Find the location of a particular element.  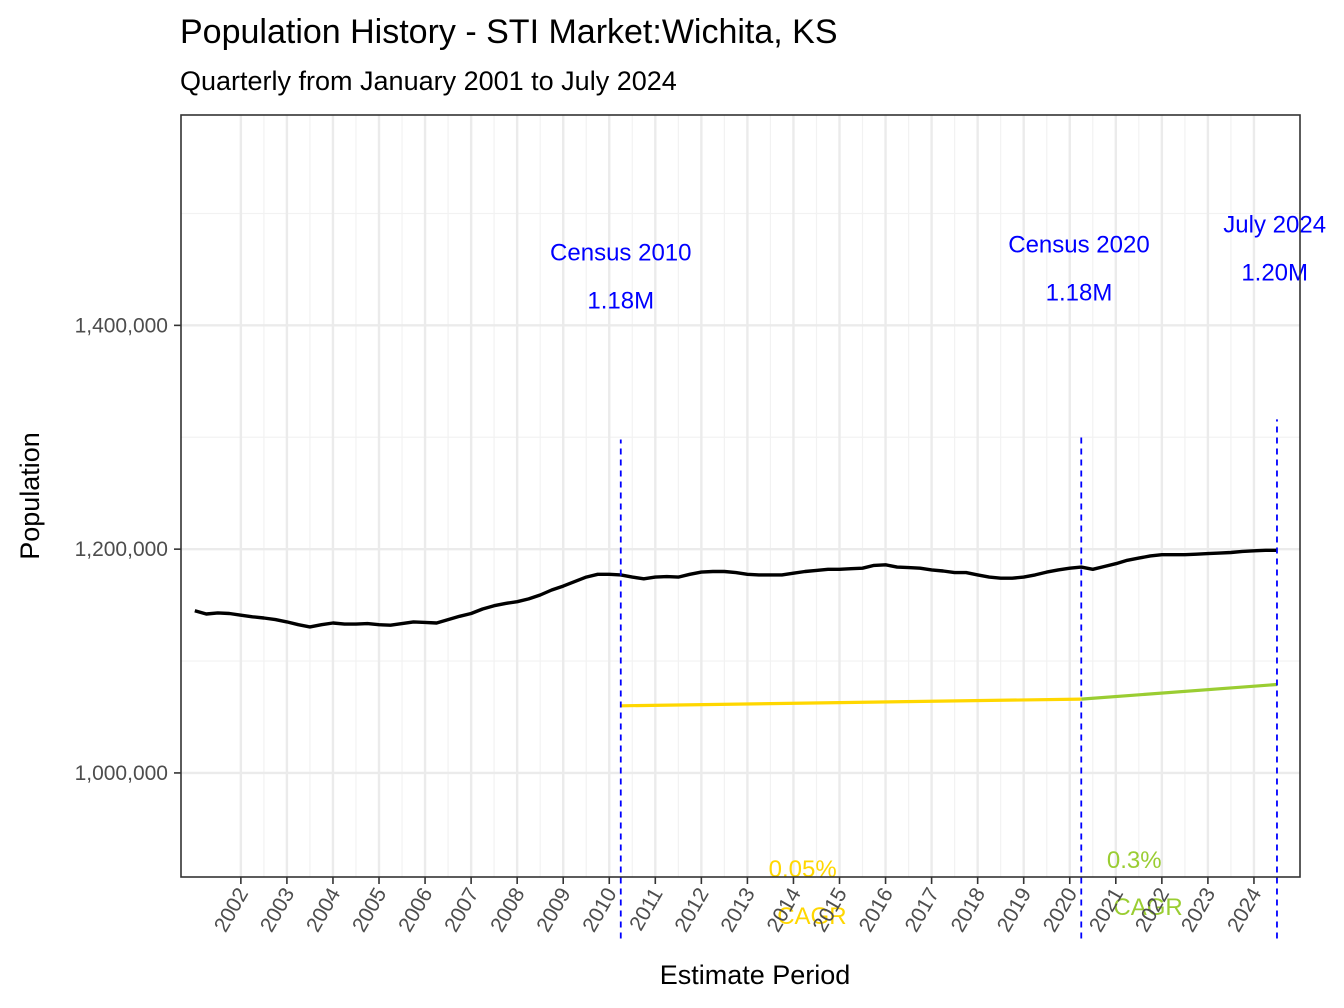

y-tick-label: 1,400,000 is located at coordinates (121, 325).